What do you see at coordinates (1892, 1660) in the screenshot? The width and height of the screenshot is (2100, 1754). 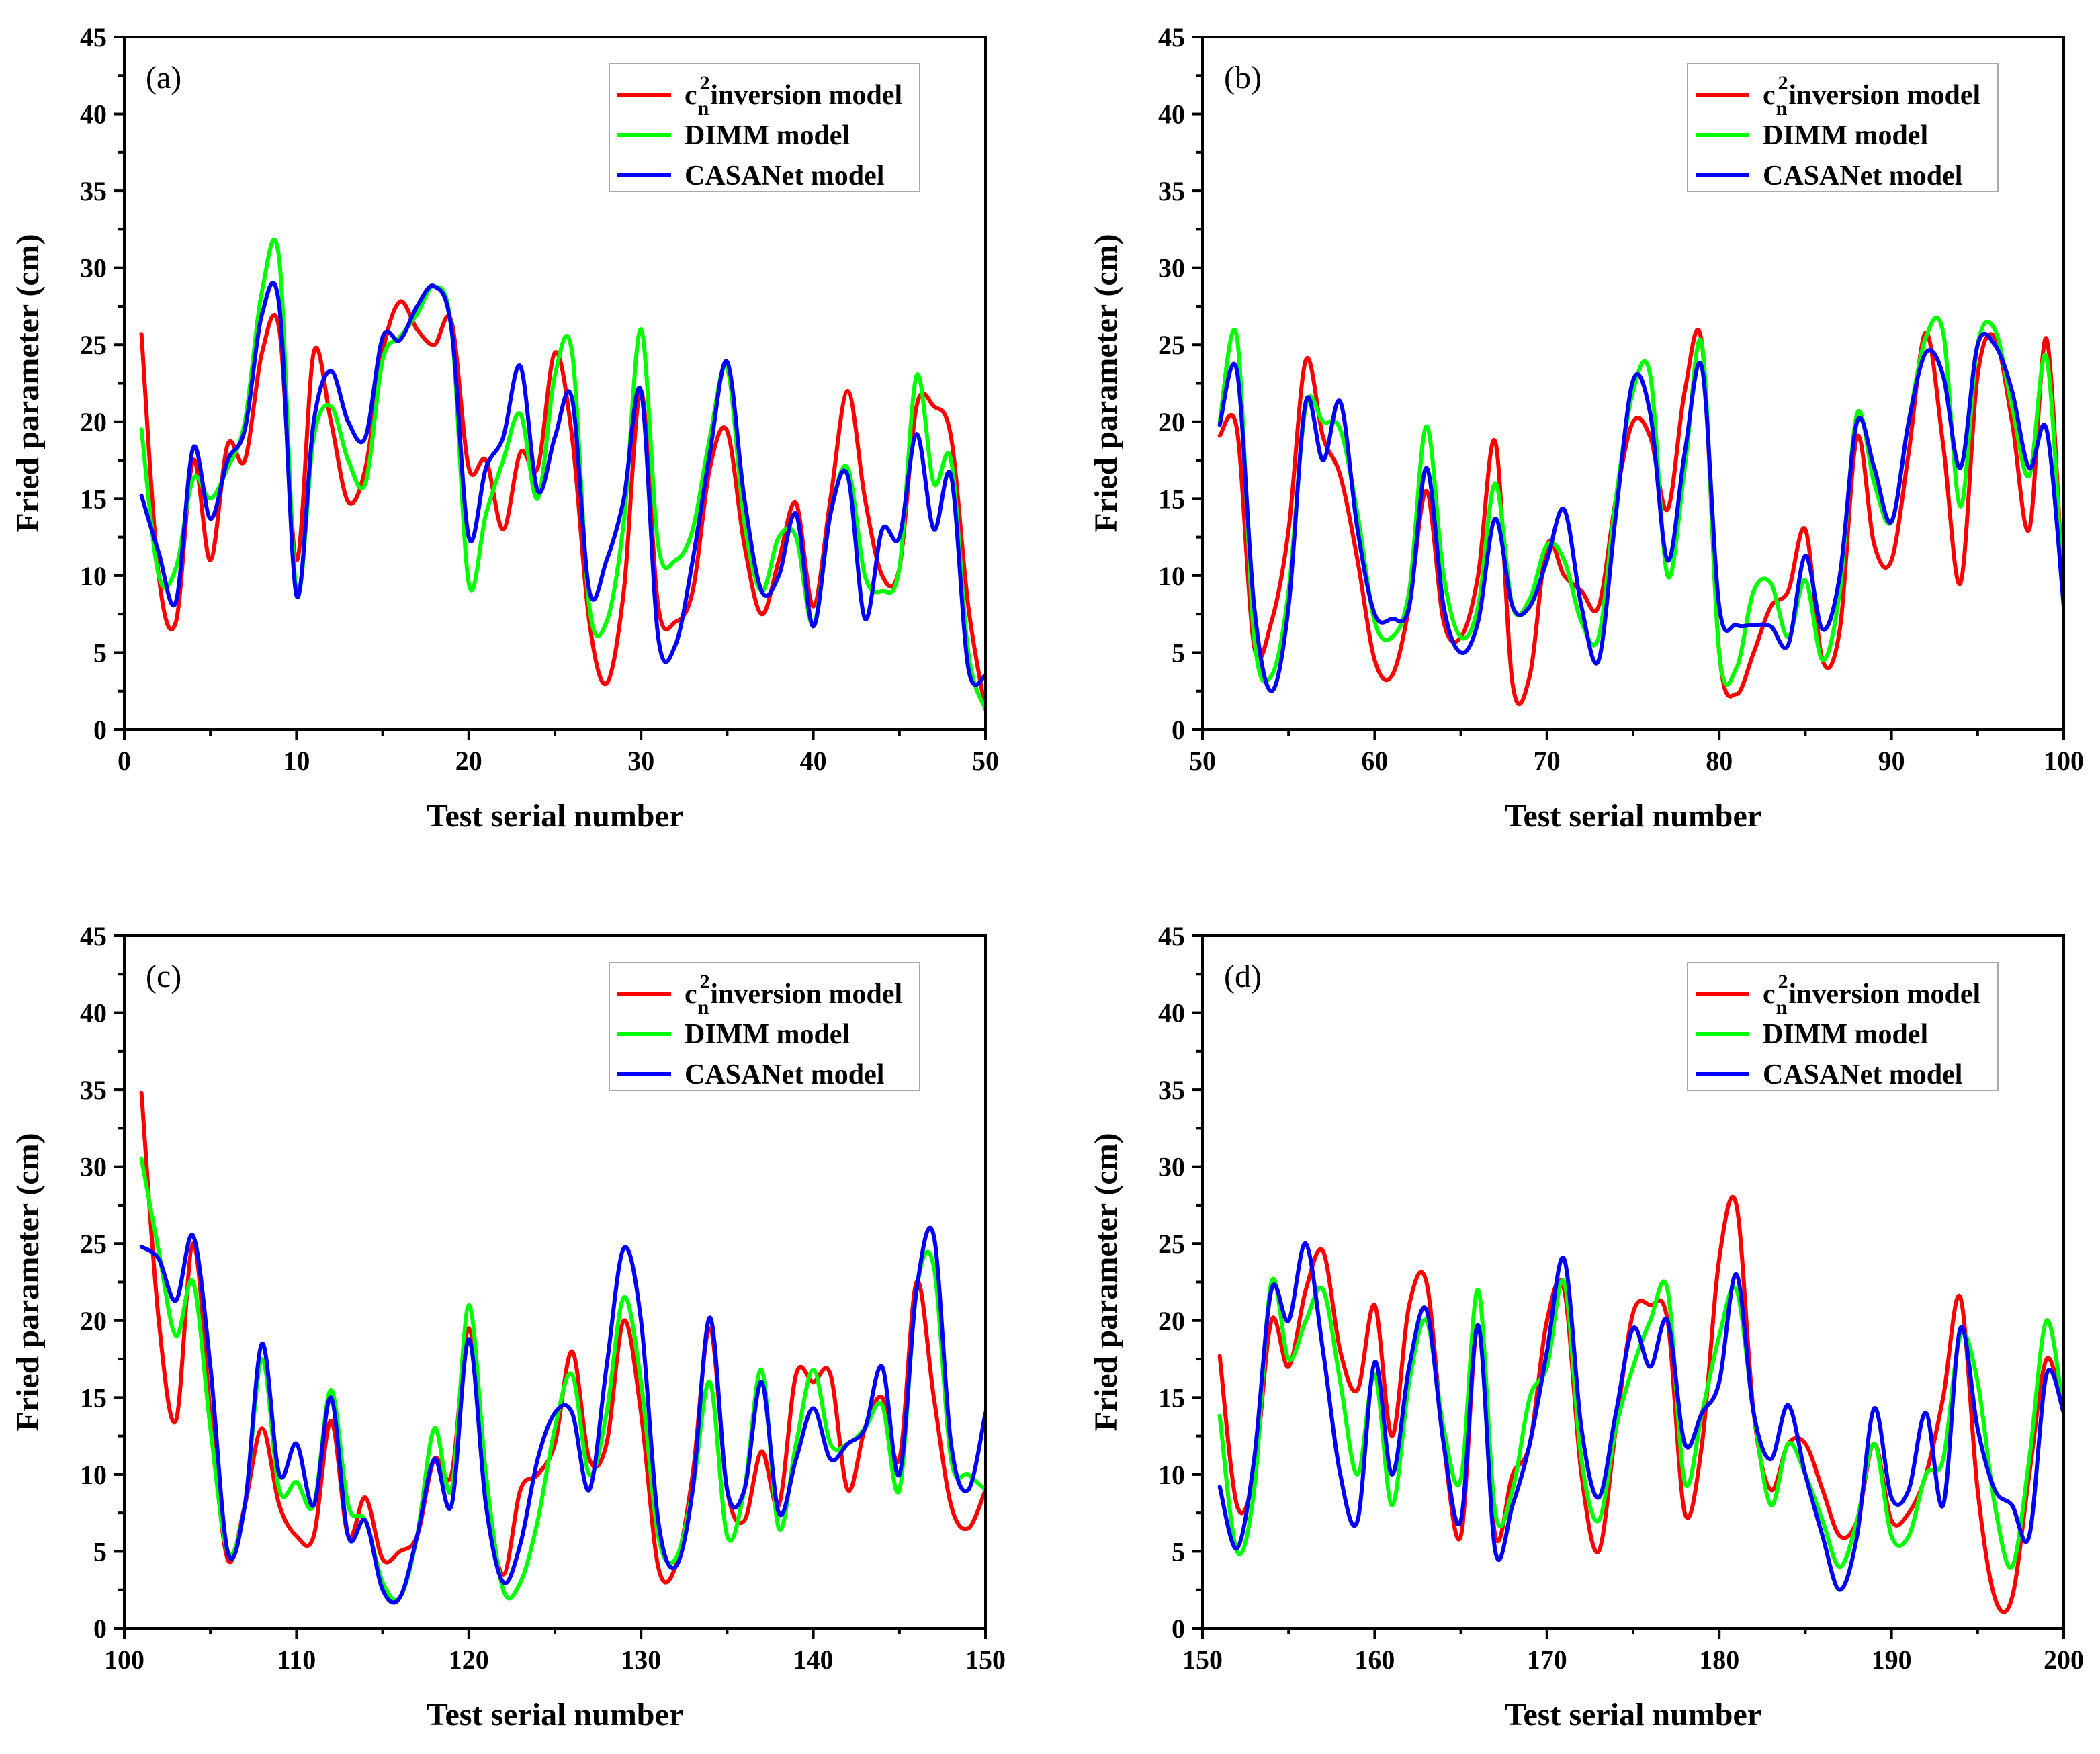 I see `x-tick-label: 190` at bounding box center [1892, 1660].